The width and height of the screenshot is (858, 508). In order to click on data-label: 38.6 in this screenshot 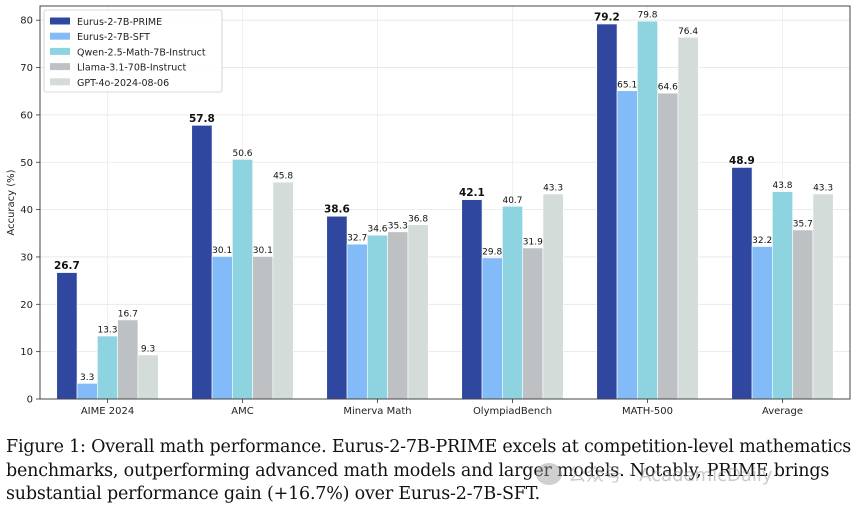, I will do `click(337, 210)`.